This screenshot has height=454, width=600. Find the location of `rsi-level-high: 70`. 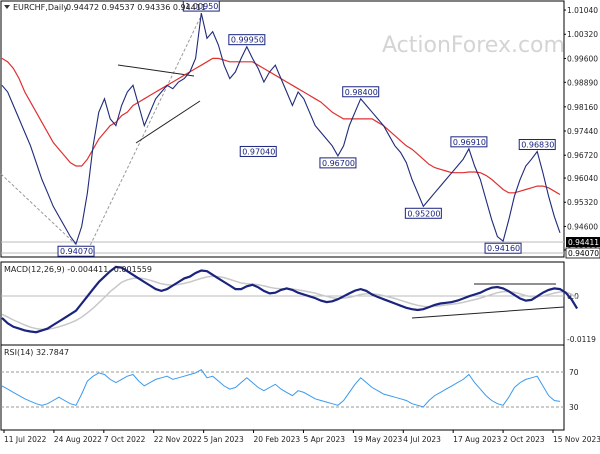

rsi-level-high: 70 is located at coordinates (574, 372).